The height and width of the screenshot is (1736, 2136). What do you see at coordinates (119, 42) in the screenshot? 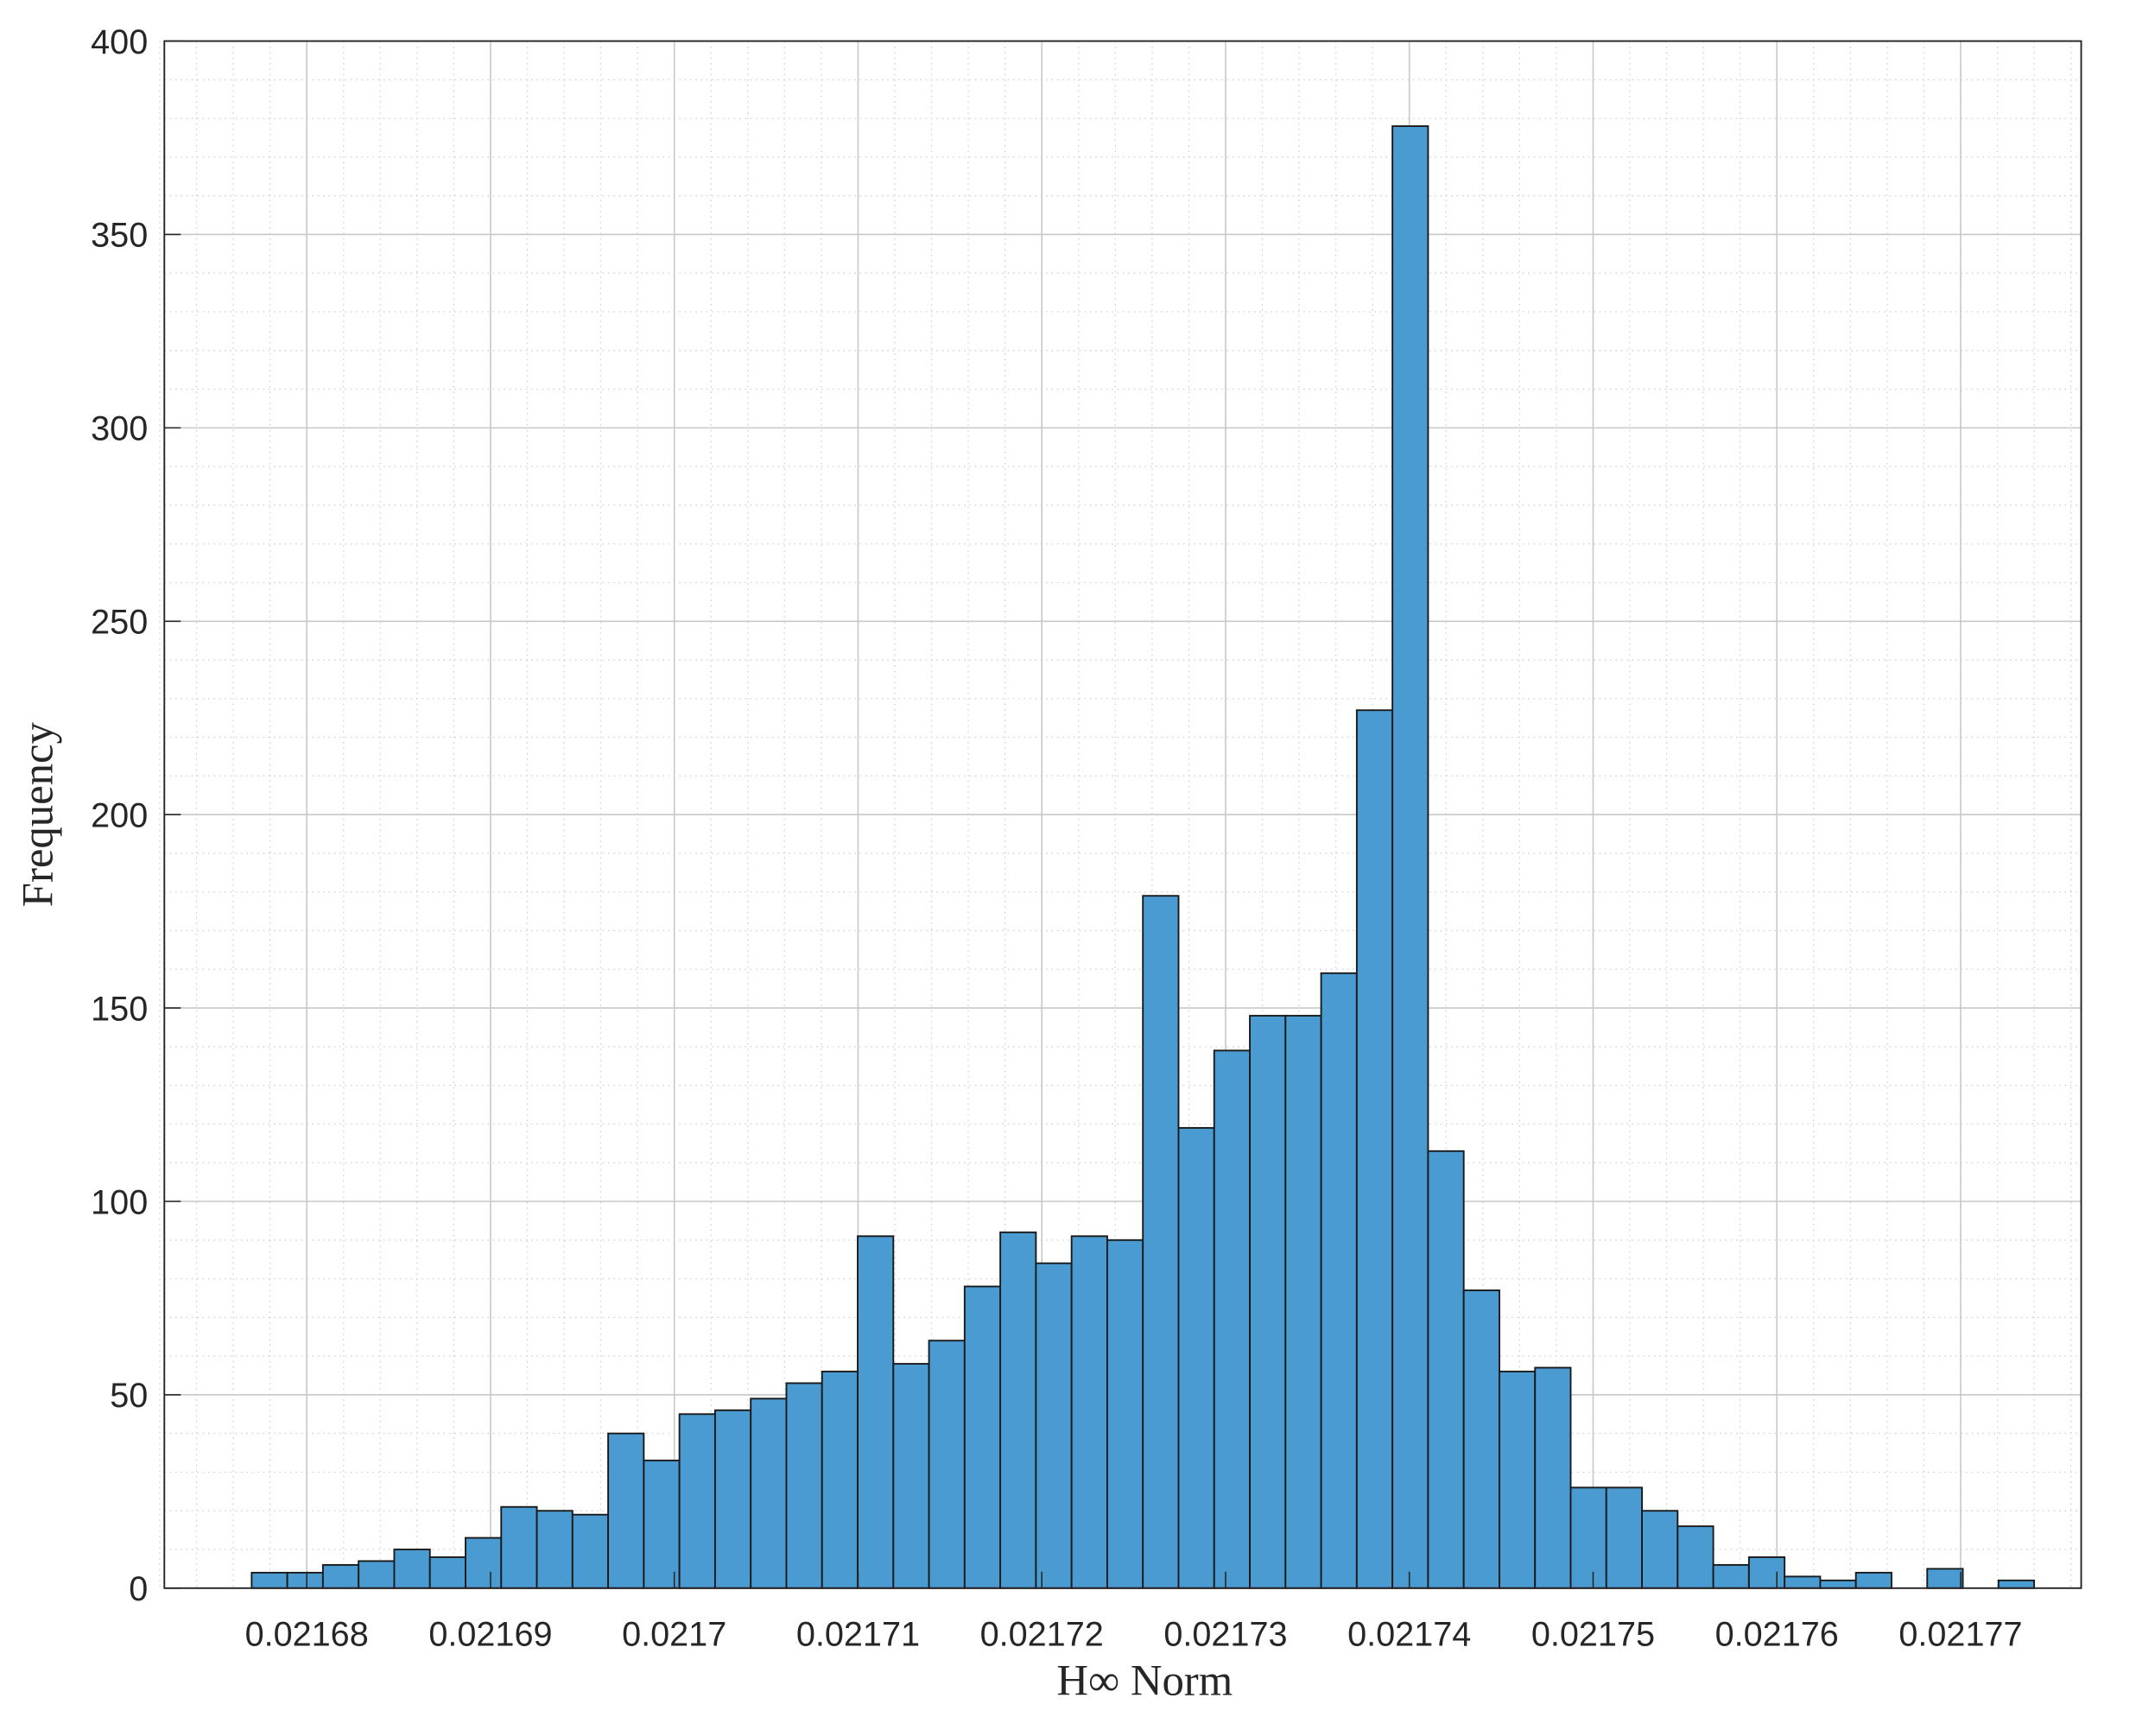
I see `y-tick-label: 400` at bounding box center [119, 42].